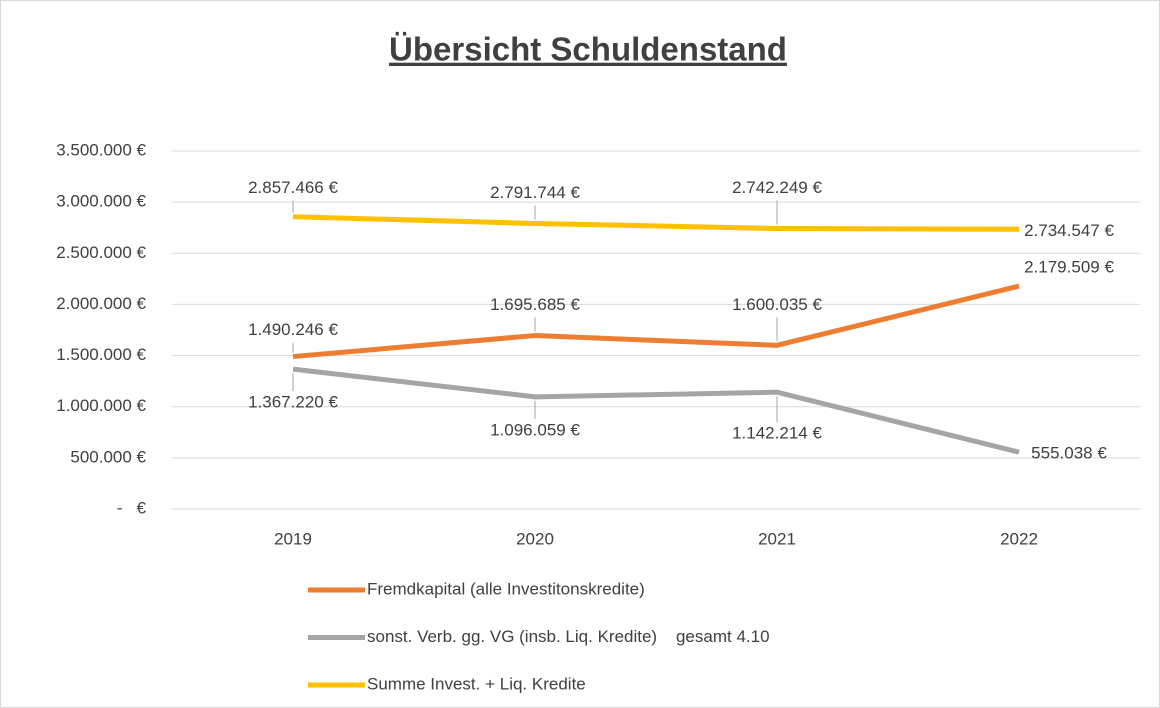 The image size is (1160, 708). I want to click on y-tick-label: 3.500.000 €, so click(101, 149).